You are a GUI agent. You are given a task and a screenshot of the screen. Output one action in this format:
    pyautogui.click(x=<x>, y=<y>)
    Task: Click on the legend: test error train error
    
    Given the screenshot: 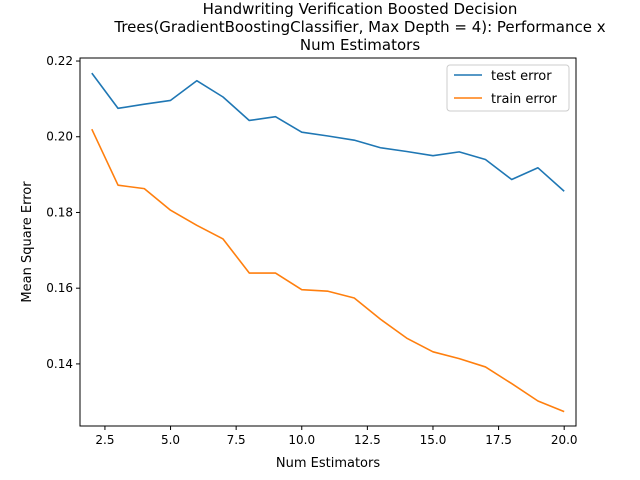 What is the action you would take?
    pyautogui.click(x=508, y=88)
    